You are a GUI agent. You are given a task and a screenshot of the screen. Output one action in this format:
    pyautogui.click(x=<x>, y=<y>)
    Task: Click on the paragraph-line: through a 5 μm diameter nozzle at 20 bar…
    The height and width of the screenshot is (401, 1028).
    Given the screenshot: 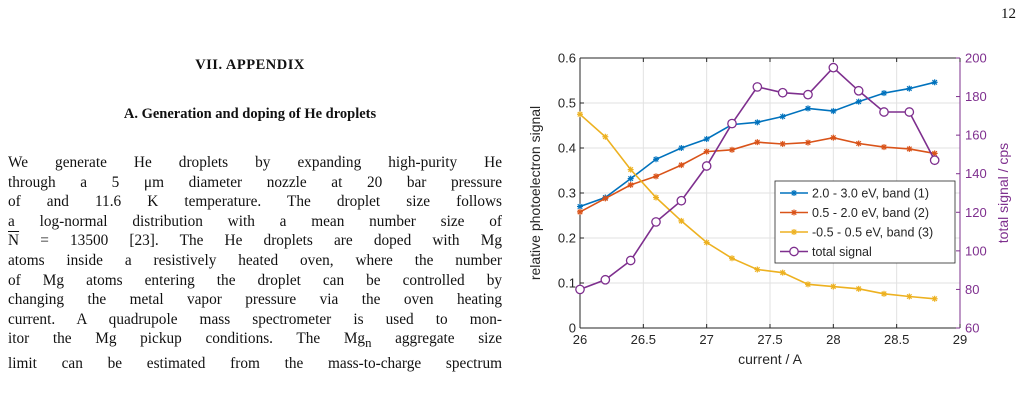 What is the action you would take?
    pyautogui.click(x=255, y=182)
    